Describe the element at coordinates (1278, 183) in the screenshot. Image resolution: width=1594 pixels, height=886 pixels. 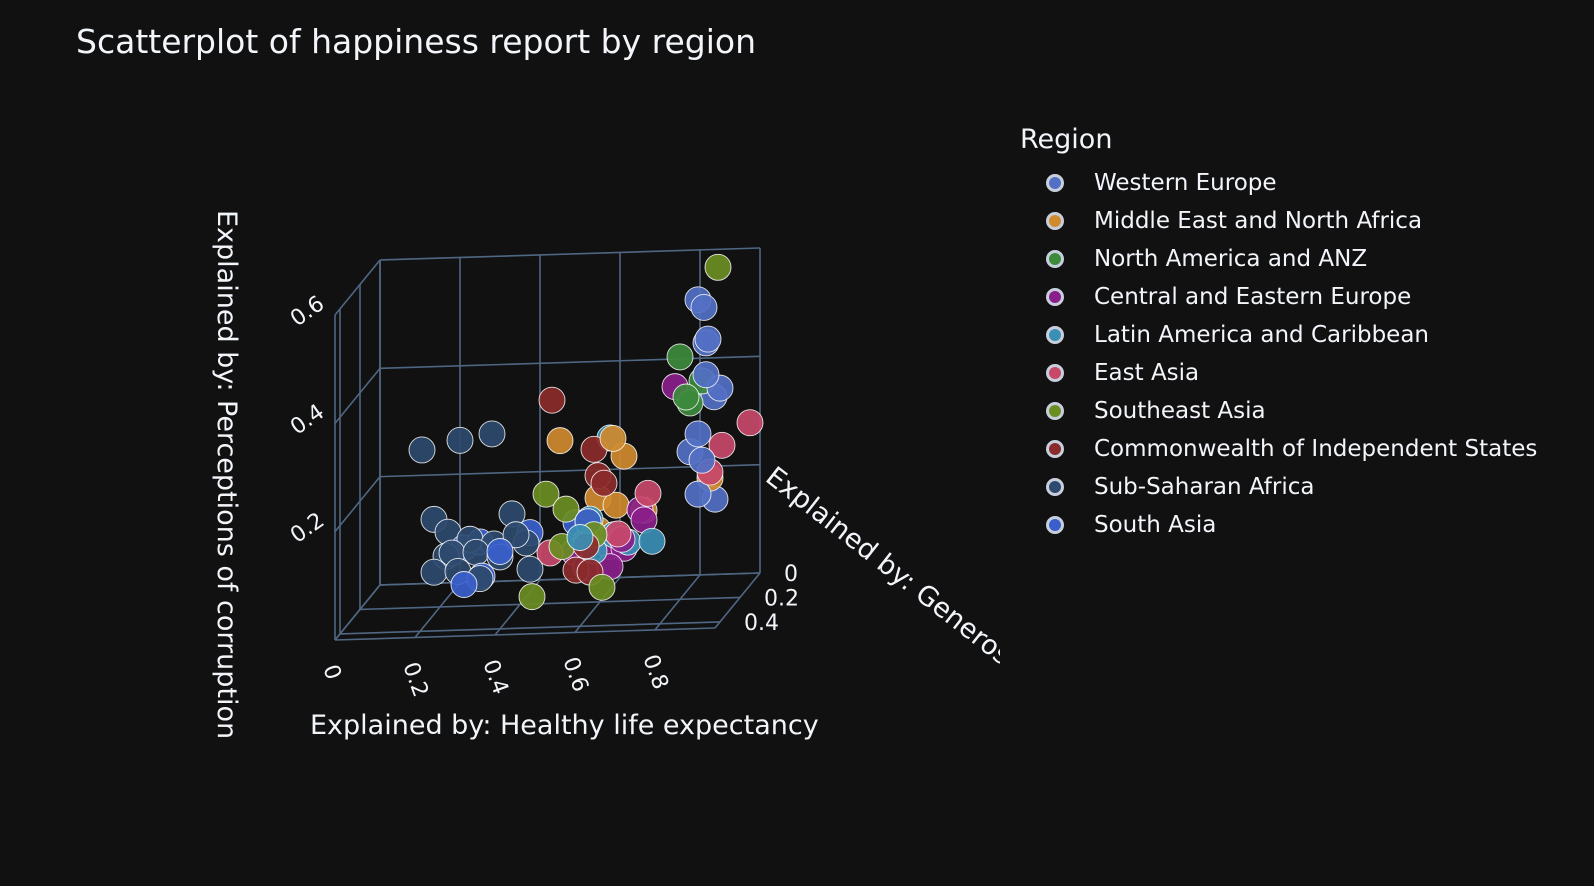
I see `legend-item: Western Europe` at that location.